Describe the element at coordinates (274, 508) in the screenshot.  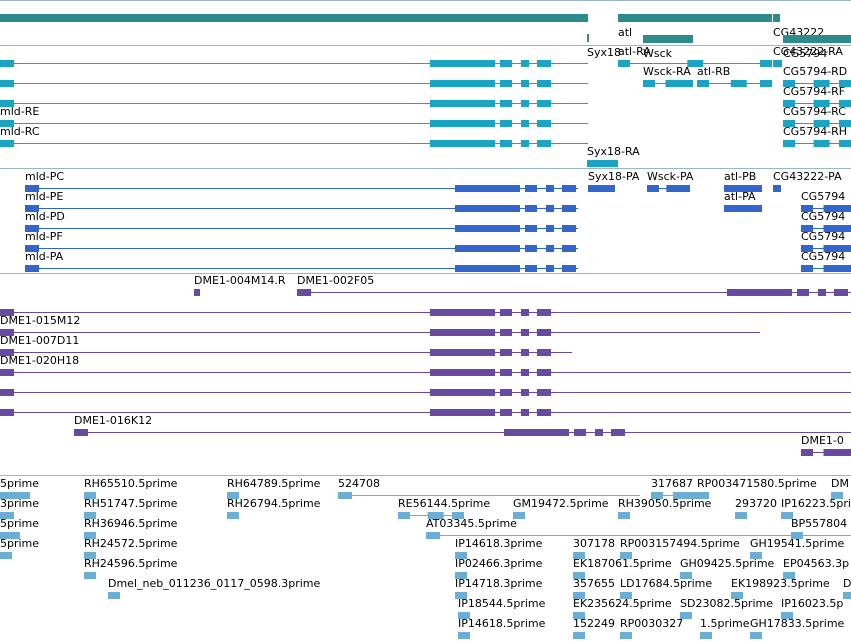
I see `feature-rh26794-5prime: RH26794.5prime` at that location.